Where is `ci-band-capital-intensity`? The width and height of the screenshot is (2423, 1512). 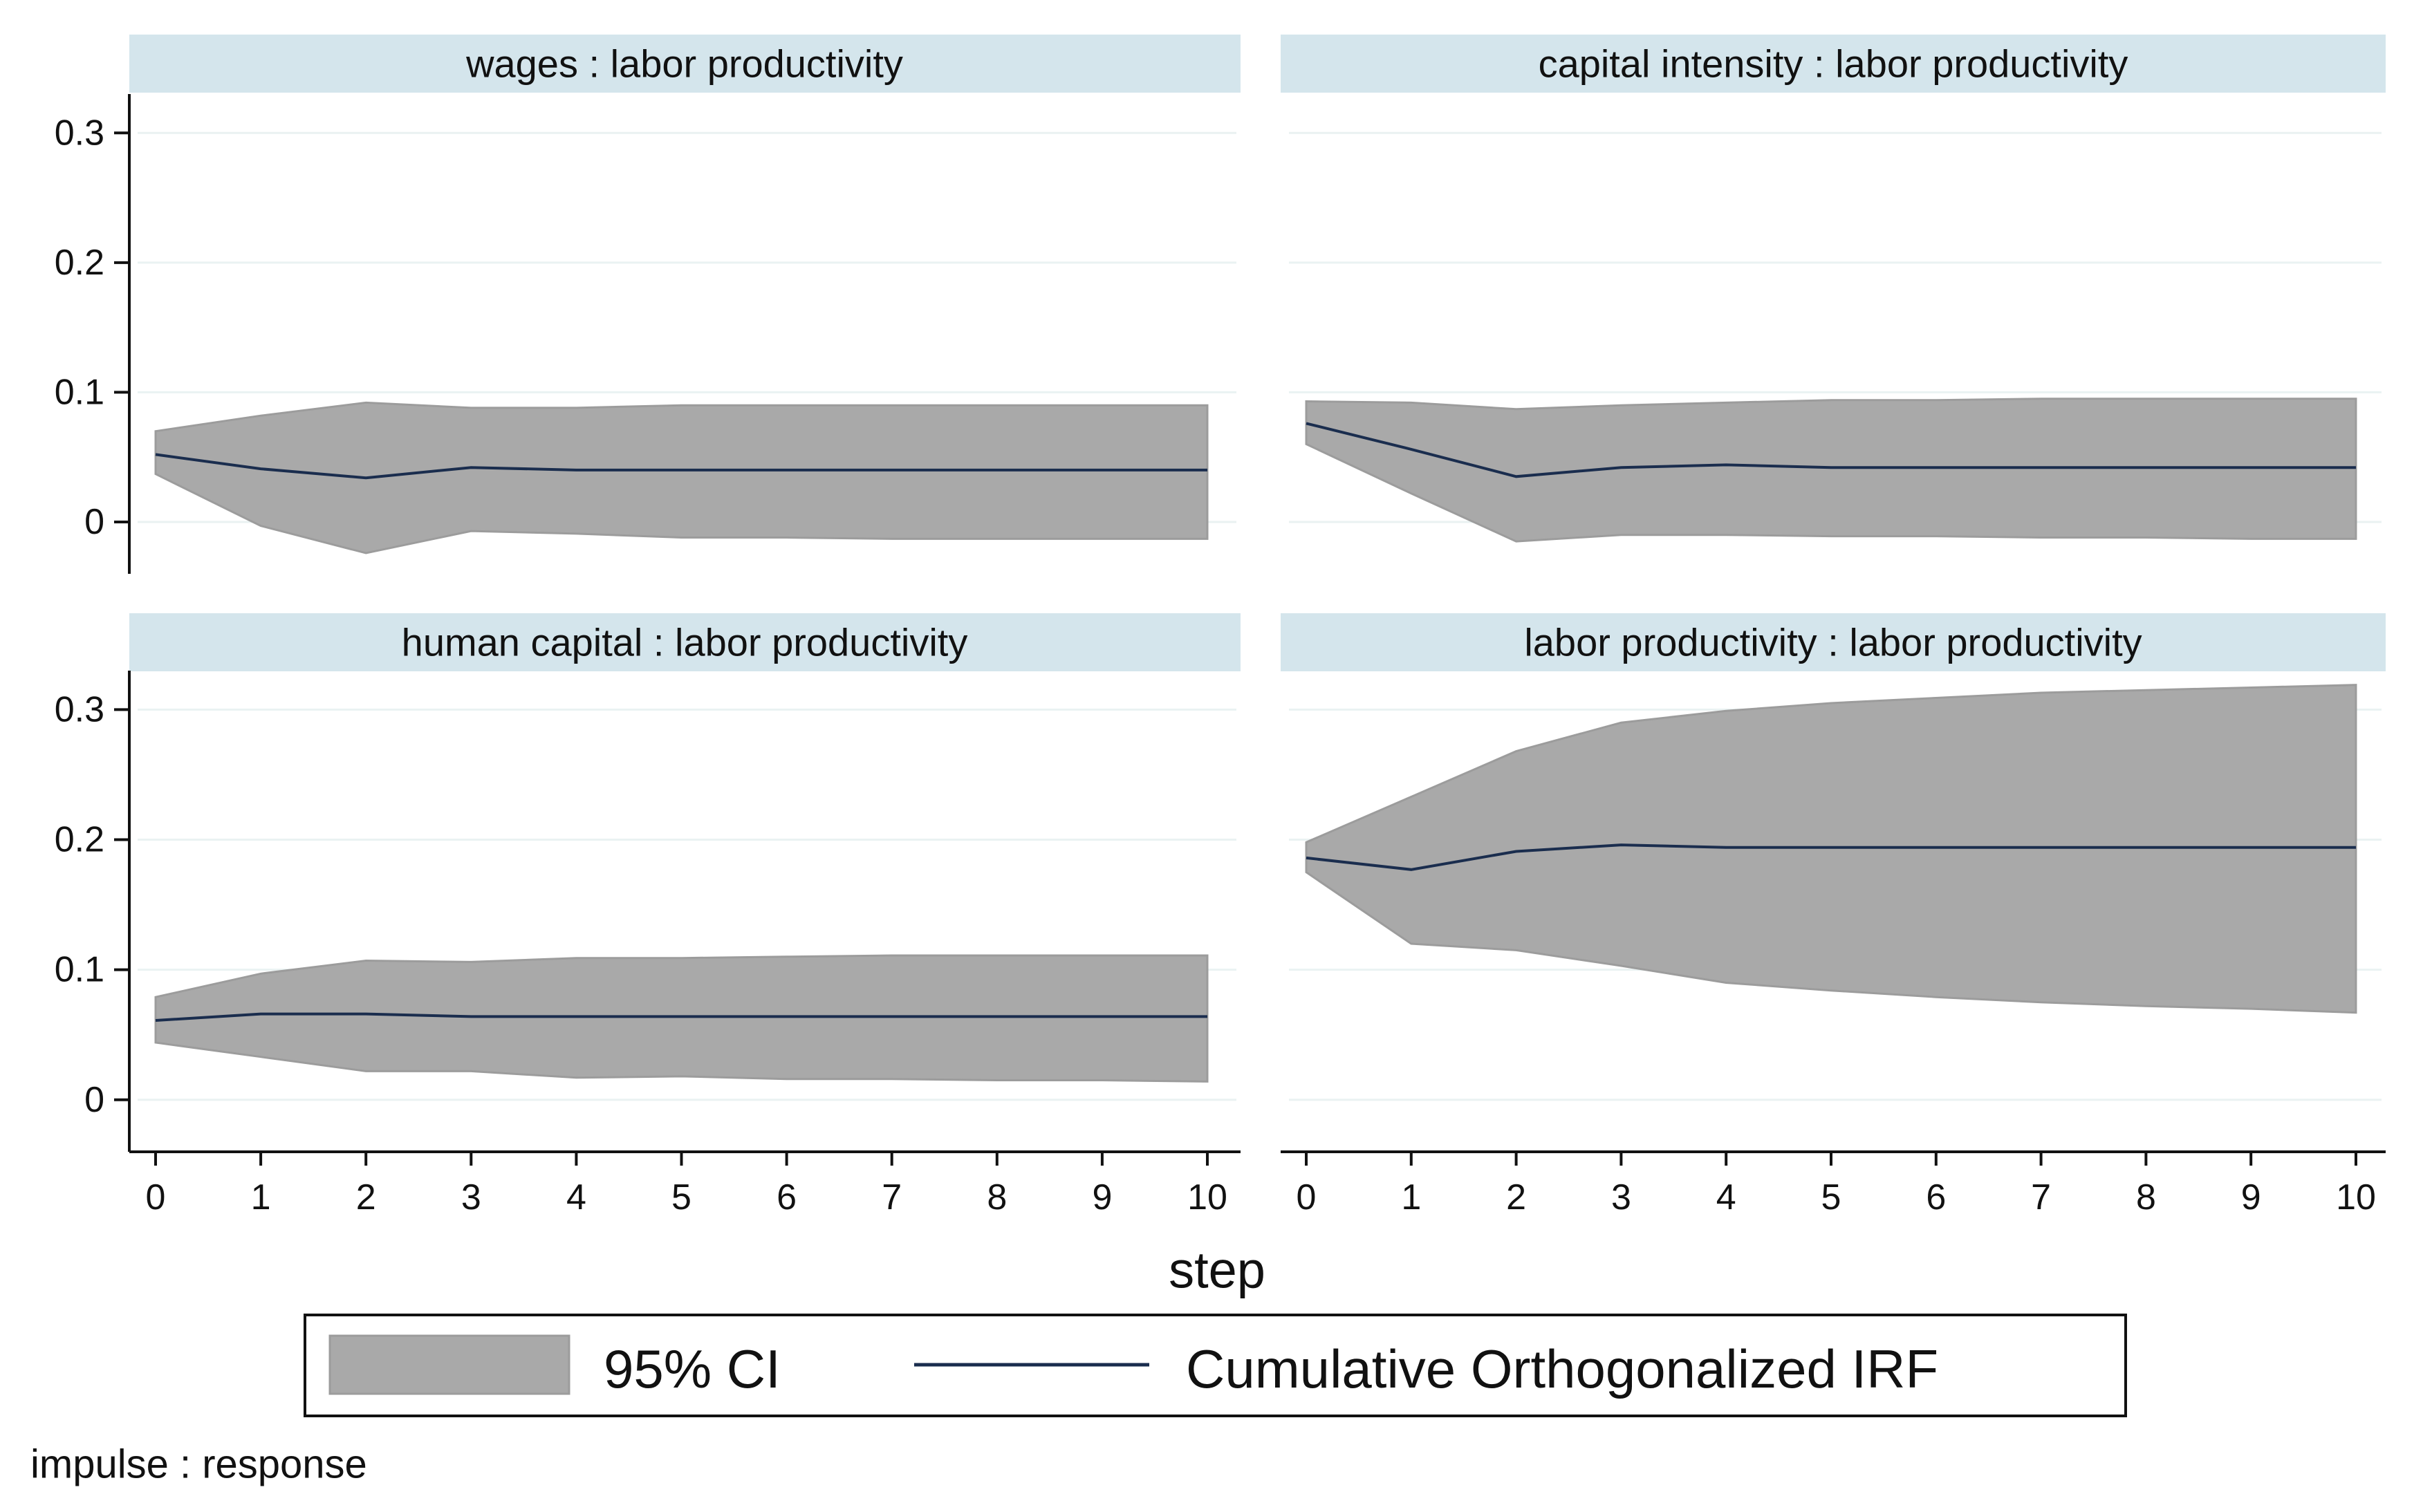 ci-band-capital-intensity is located at coordinates (1831, 470).